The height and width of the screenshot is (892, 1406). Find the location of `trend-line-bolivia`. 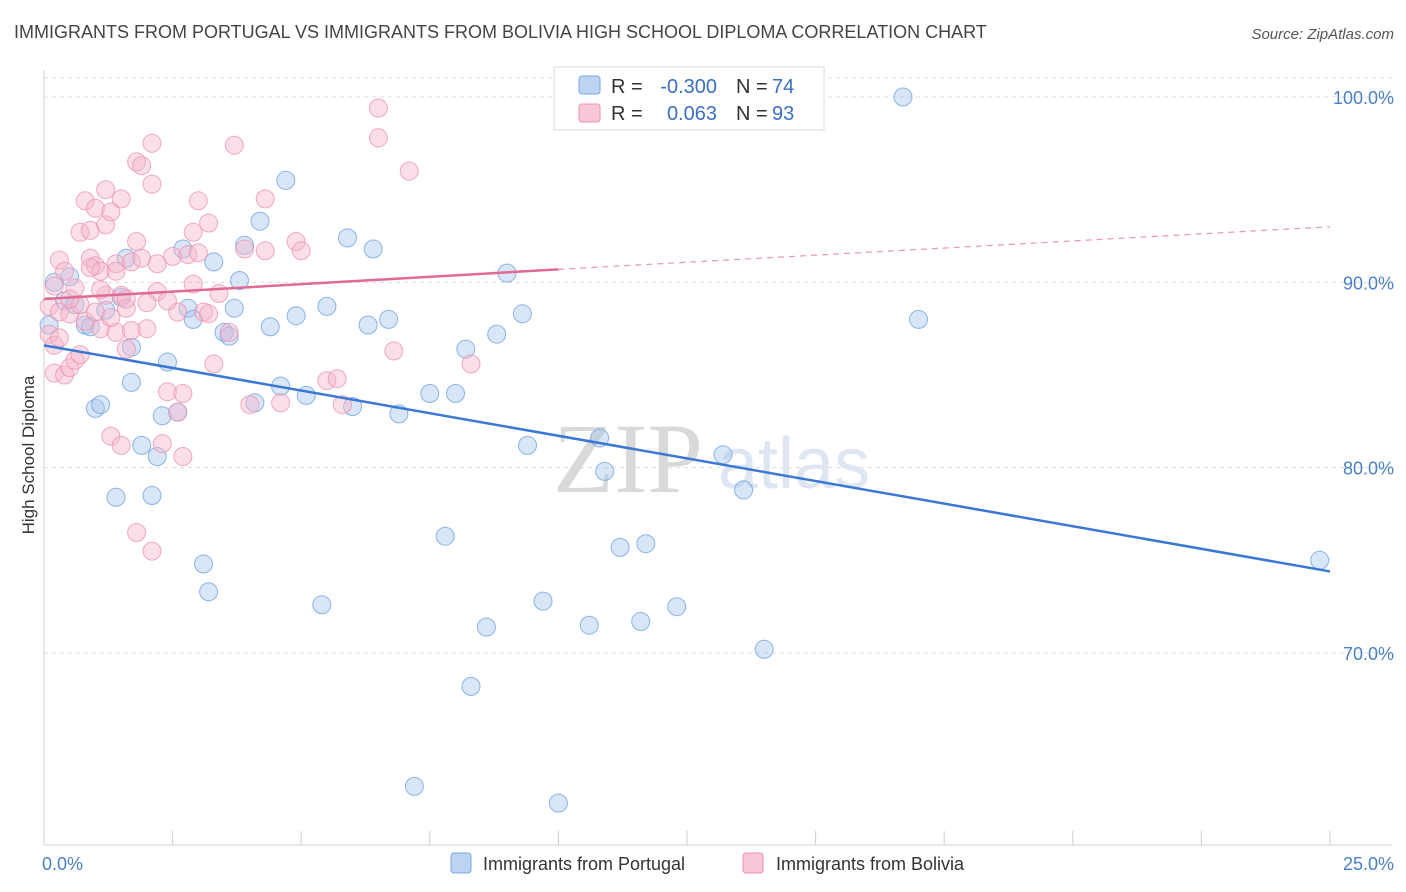

trend-line-bolivia is located at coordinates (301, 284).